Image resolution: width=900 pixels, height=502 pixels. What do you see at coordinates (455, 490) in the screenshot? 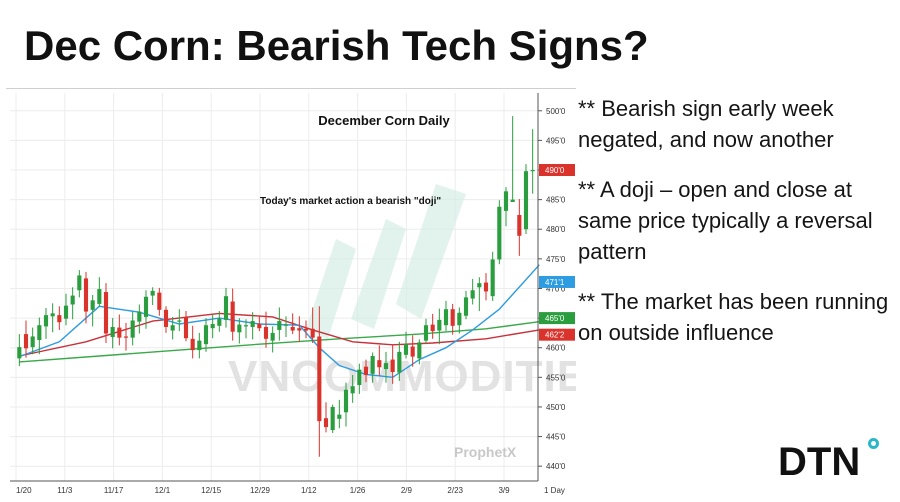
I see `x-tick-label: 2/23` at bounding box center [455, 490].